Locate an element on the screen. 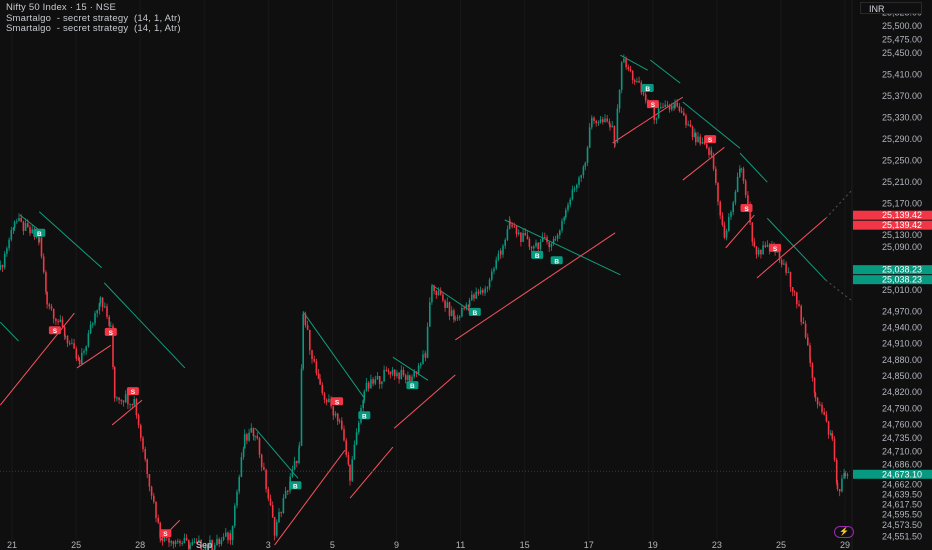  price-tick-label: 24,940.00 is located at coordinates (902, 328).